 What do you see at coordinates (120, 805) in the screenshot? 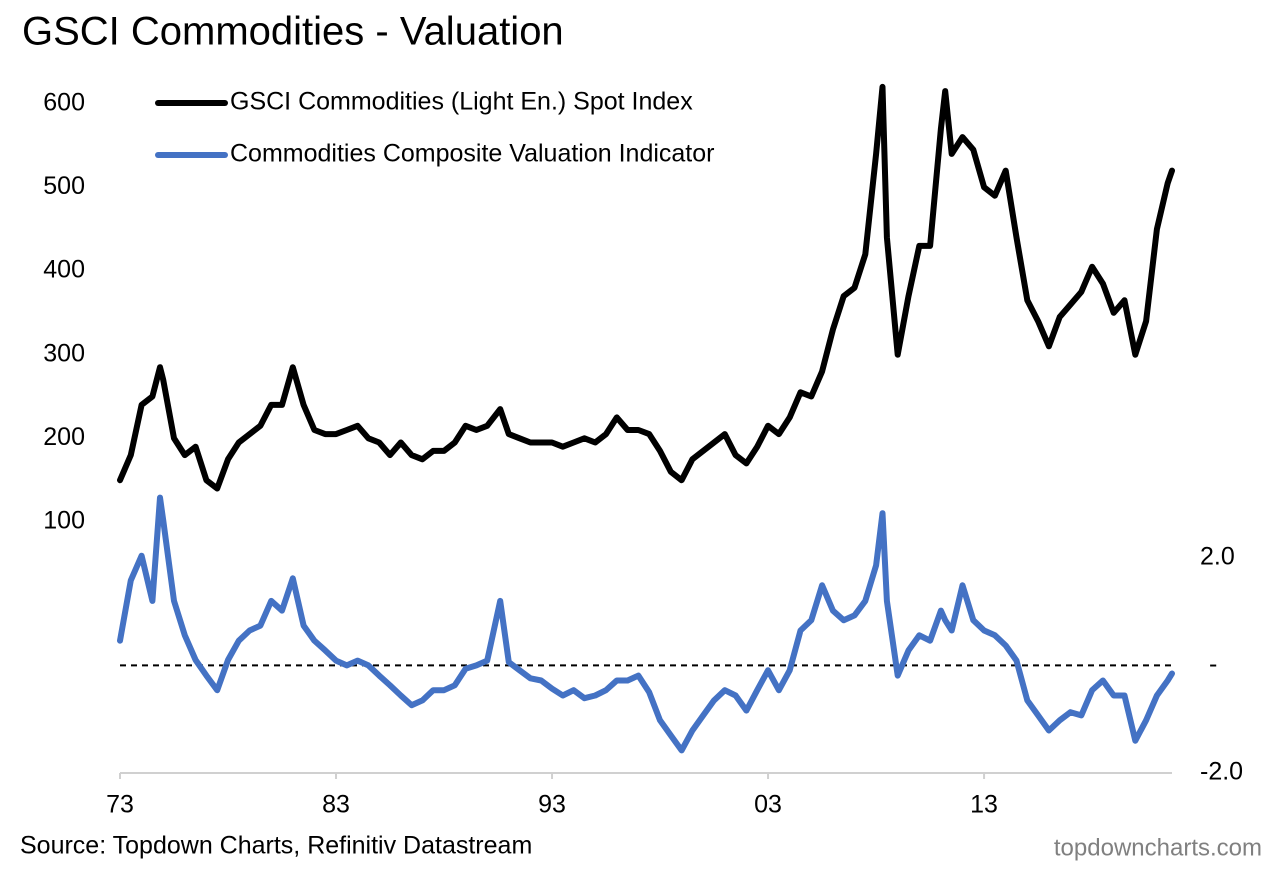
I see `x-tick-label: 73` at bounding box center [120, 805].